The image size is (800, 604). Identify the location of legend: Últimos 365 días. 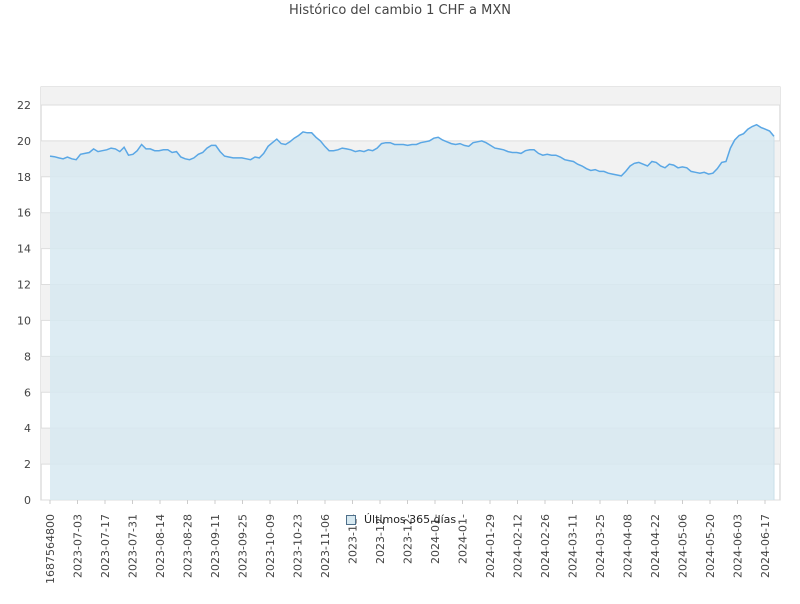
(401, 519).